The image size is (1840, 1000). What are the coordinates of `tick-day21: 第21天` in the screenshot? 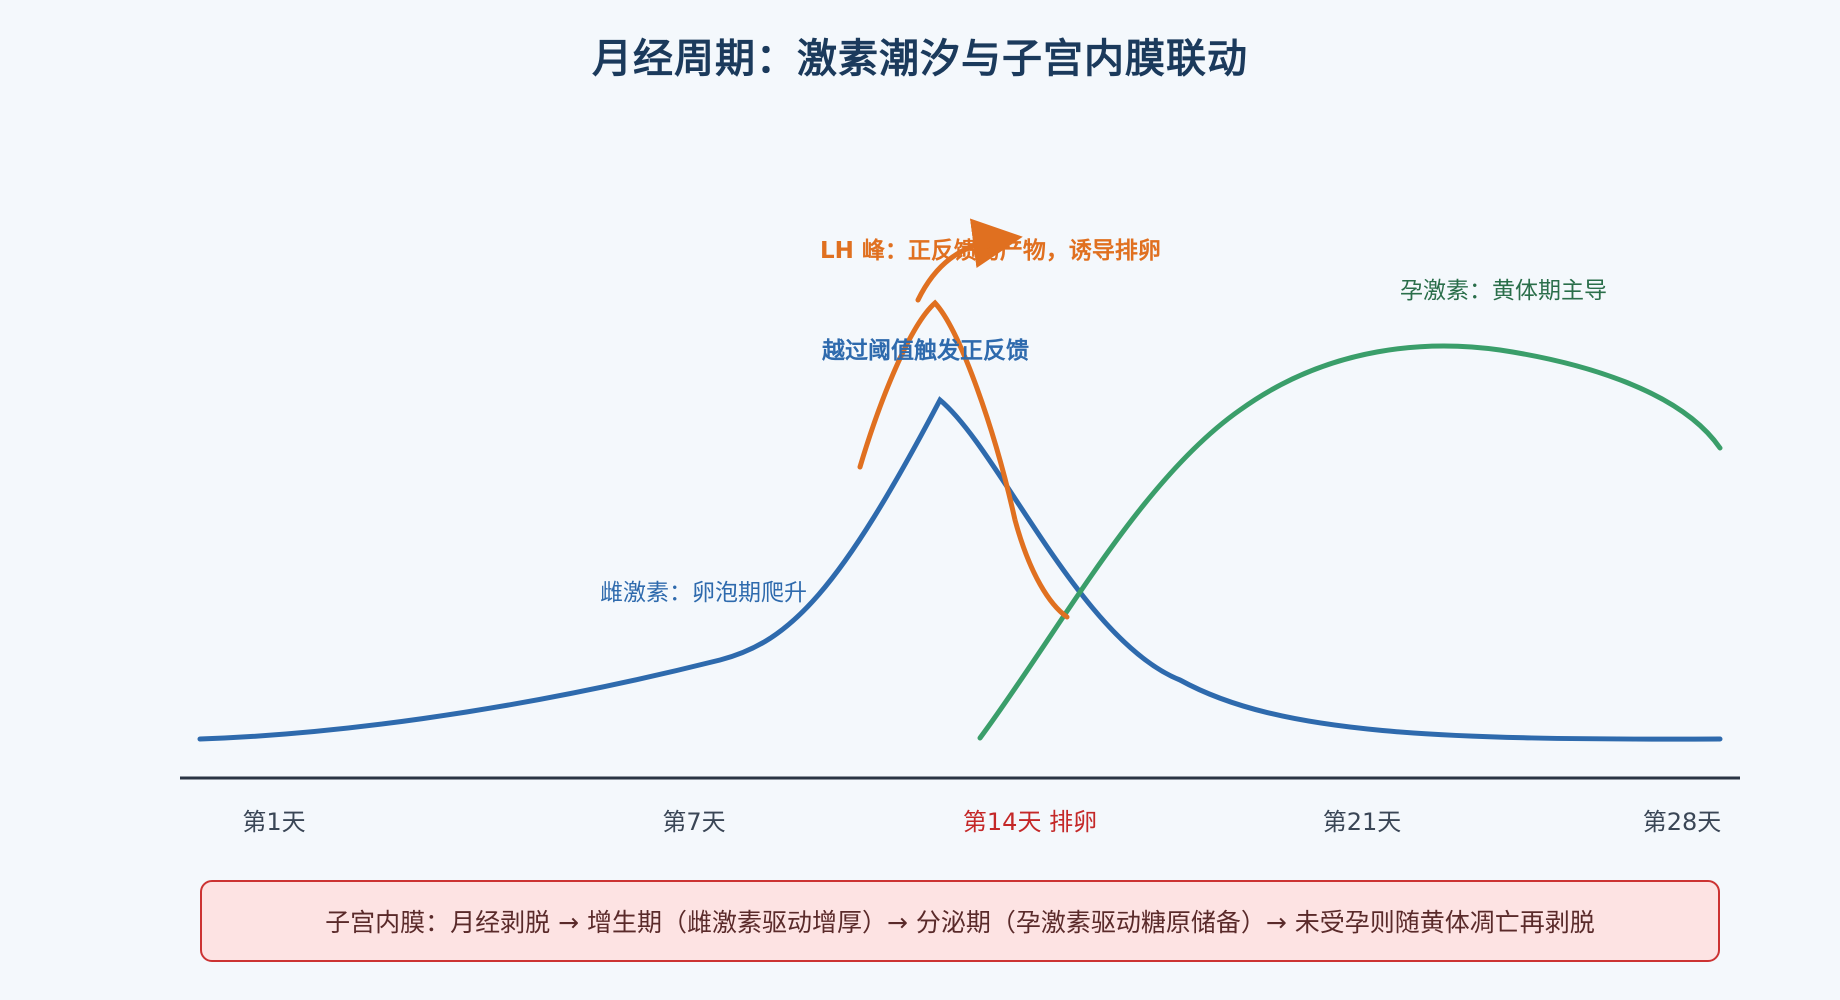 It's located at (1362, 822).